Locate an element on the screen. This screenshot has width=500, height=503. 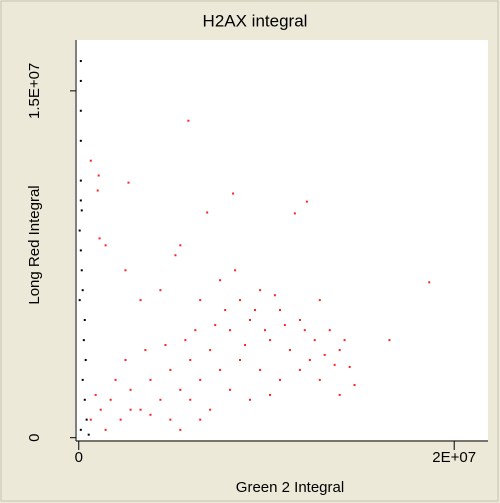
x-axis-label: Green 2 Integral is located at coordinates (290, 487).